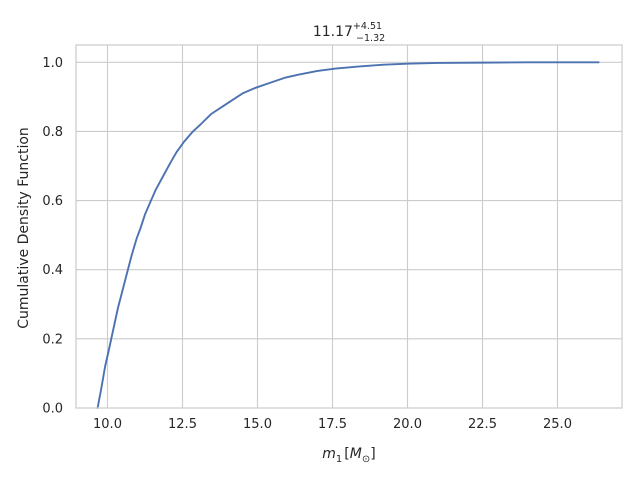 The height and width of the screenshot is (480, 640). I want to click on y-axis-label: Cumulative Density Function, so click(24, 228).